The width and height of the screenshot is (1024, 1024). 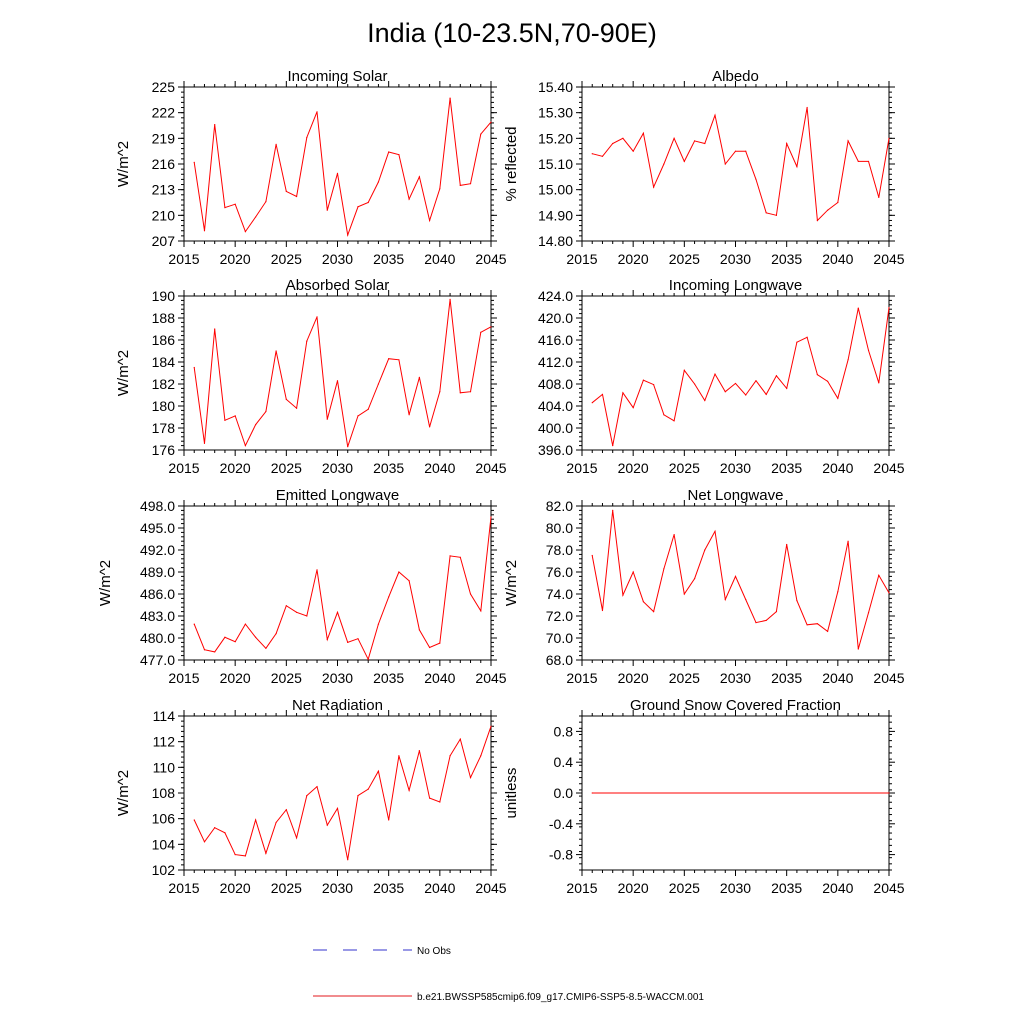 I want to click on albedo-series-line, so click(x=741, y=164).